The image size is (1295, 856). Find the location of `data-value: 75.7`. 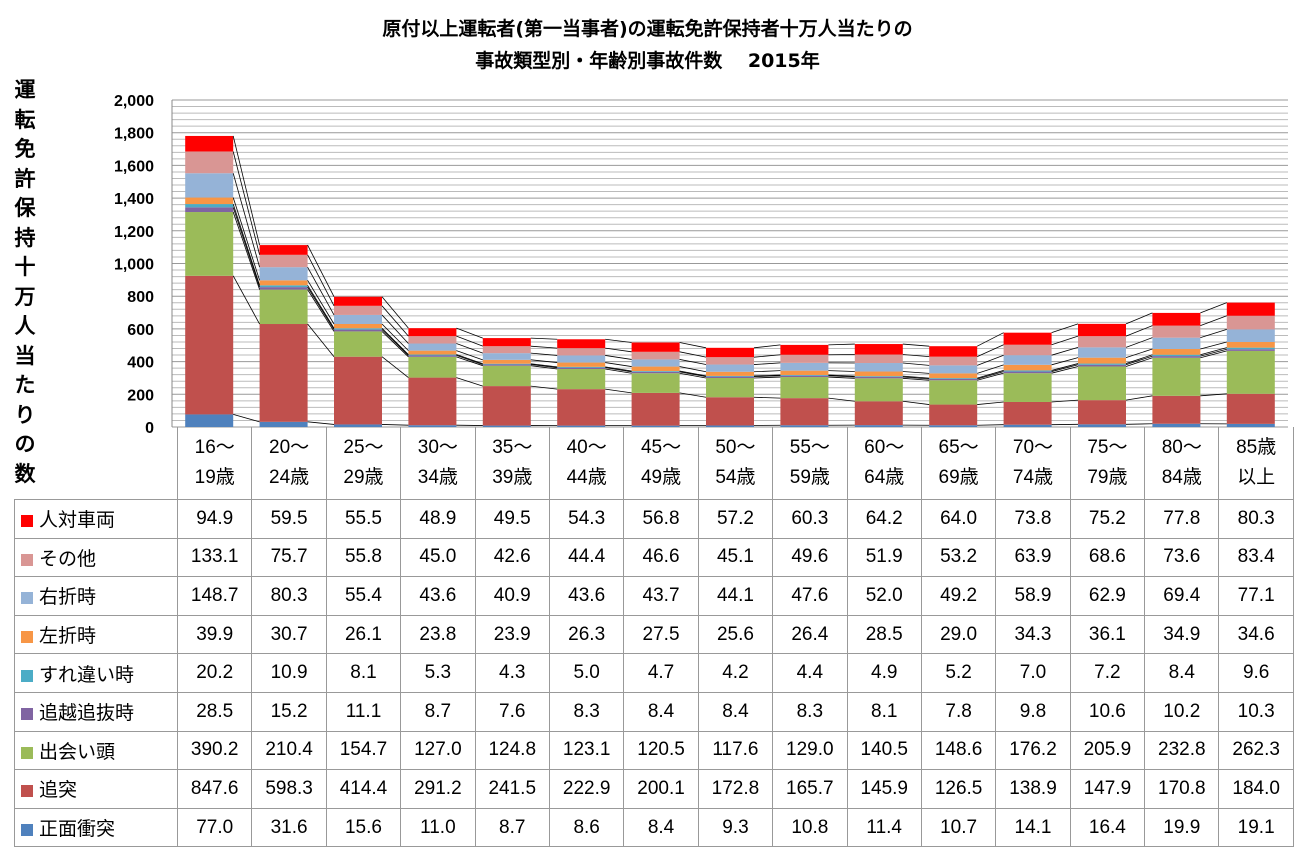

data-value: 75.7 is located at coordinates (289, 557).